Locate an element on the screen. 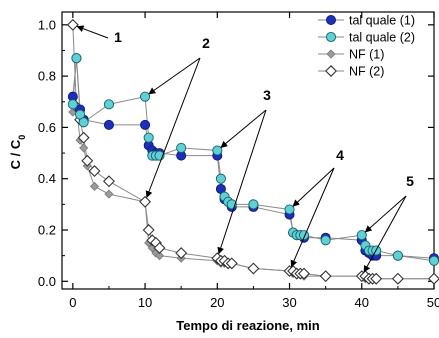 The width and height of the screenshot is (439, 338). annotation-label: 5 is located at coordinates (410, 181).